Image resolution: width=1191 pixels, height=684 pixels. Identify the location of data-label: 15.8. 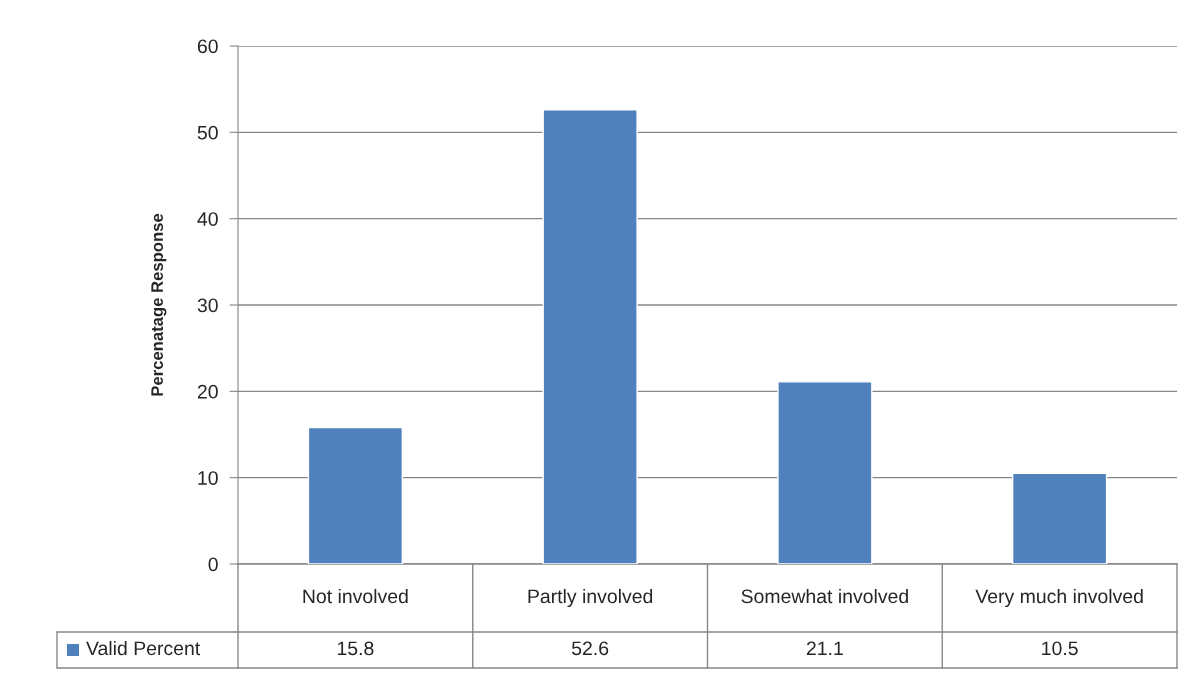
(355, 648).